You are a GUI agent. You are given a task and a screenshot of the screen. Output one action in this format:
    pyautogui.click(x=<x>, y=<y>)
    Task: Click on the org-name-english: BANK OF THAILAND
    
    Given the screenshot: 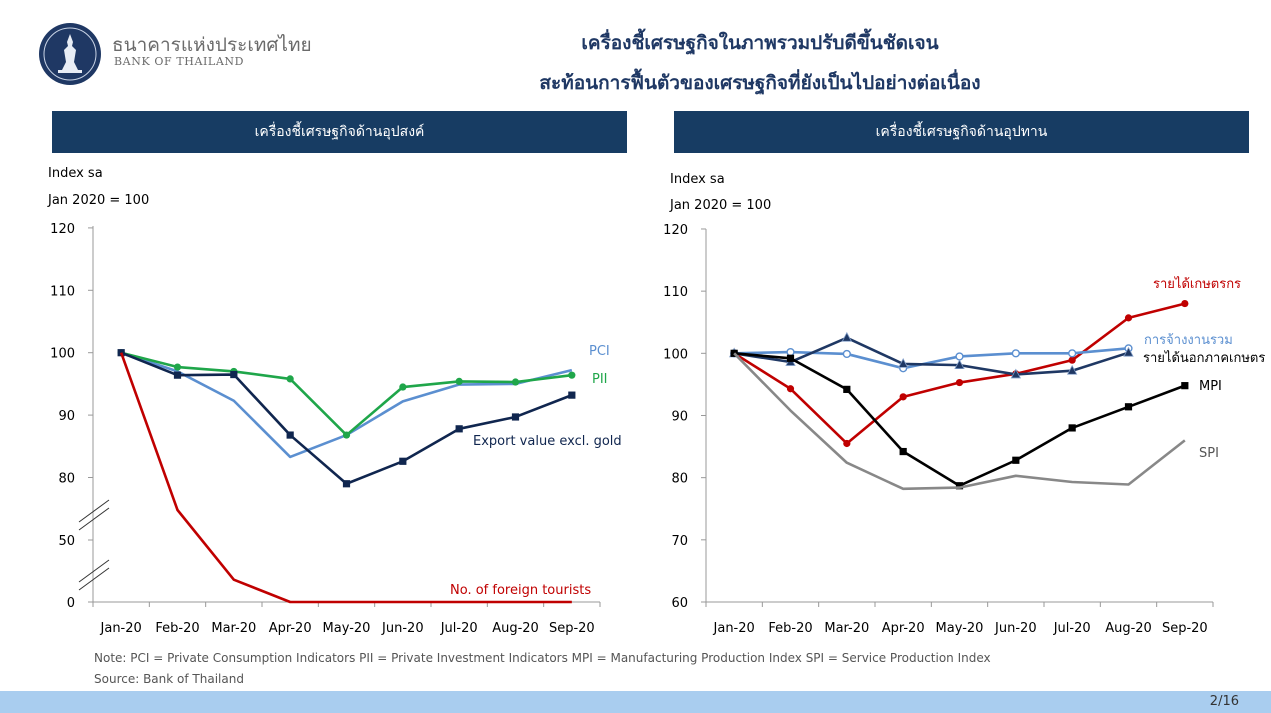 What is the action you would take?
    pyautogui.click(x=179, y=61)
    